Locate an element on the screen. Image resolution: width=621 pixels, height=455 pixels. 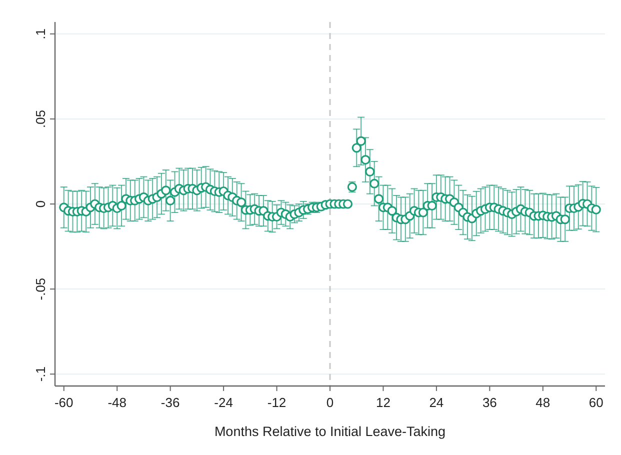
x-tick-label: -24 is located at coordinates (223, 402).